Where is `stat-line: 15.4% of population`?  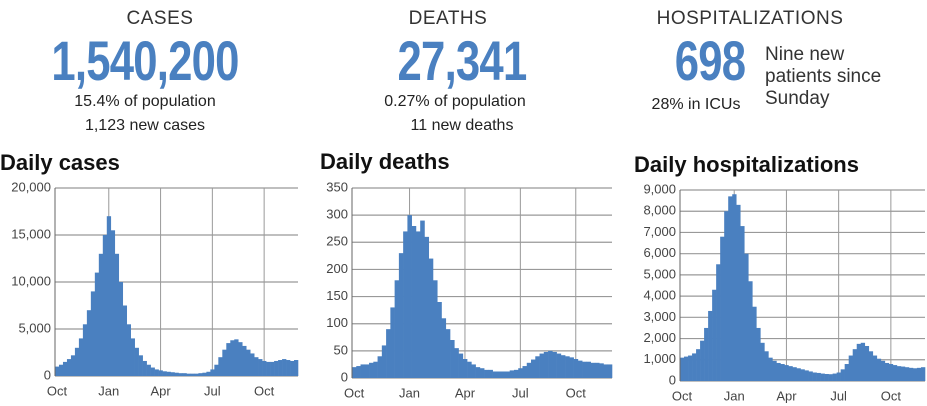 stat-line: 15.4% of population is located at coordinates (145, 101).